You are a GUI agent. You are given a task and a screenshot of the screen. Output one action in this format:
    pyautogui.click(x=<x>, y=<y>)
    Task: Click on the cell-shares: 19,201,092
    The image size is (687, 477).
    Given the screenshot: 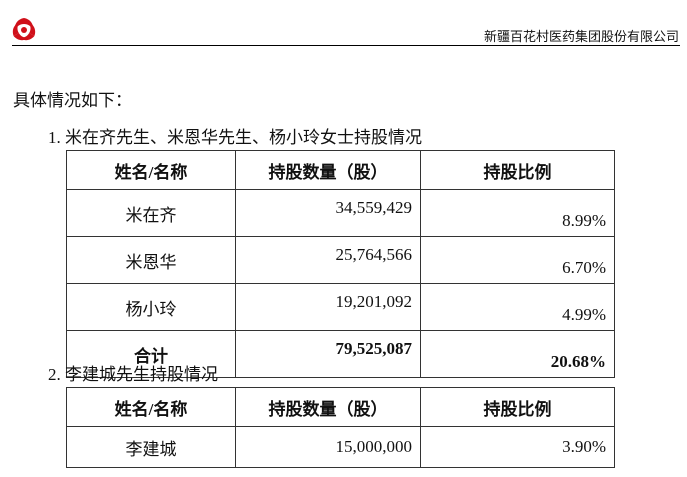 What is the action you would take?
    pyautogui.click(x=328, y=307)
    